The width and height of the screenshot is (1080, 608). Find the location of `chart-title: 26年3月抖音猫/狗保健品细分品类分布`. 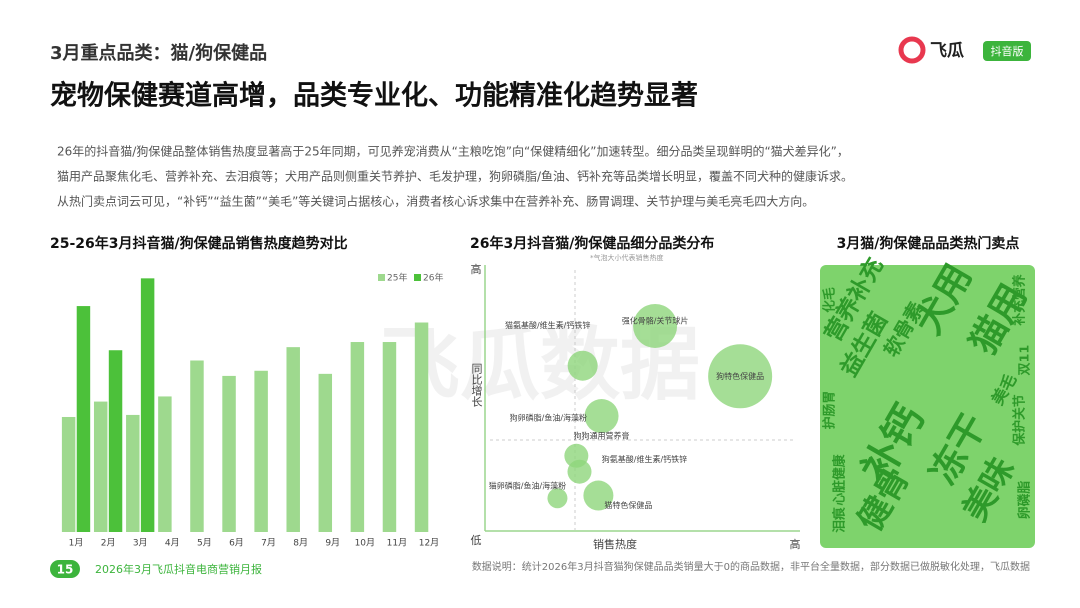

chart-title: 26年3月抖音猫/狗保健品细分品类分布 is located at coordinates (592, 243).